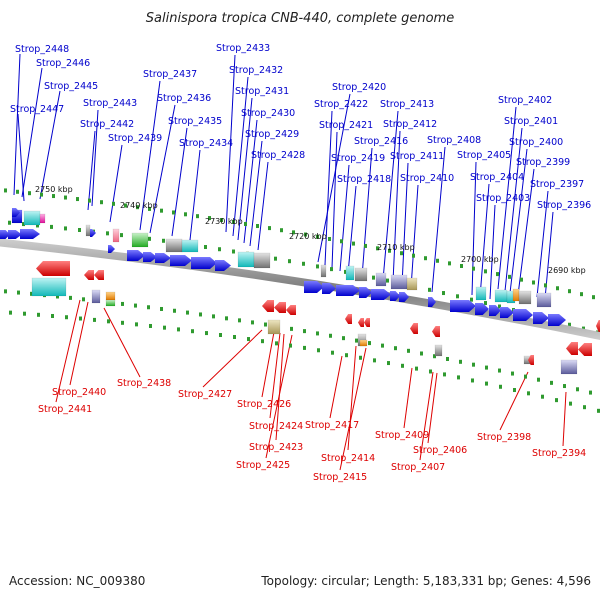 Image resolution: width=600 pixels, height=600 pixels. Describe the element at coordinates (396, 247) in the screenshot. I see `tick-2710: 2710 kbp` at that location.